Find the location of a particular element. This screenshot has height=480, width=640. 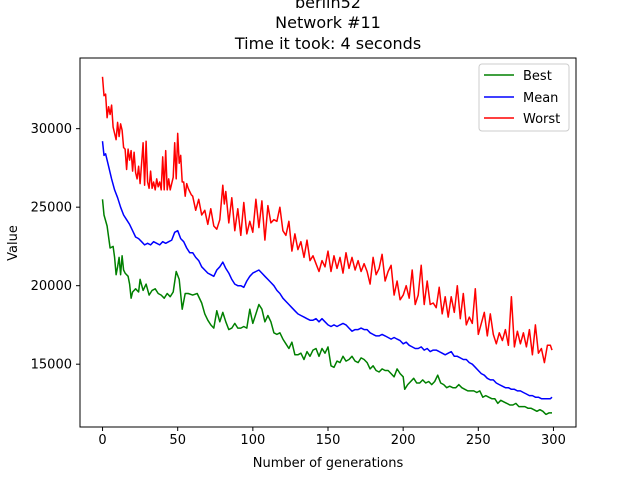

x-tick-label: 300 is located at coordinates (553, 440).